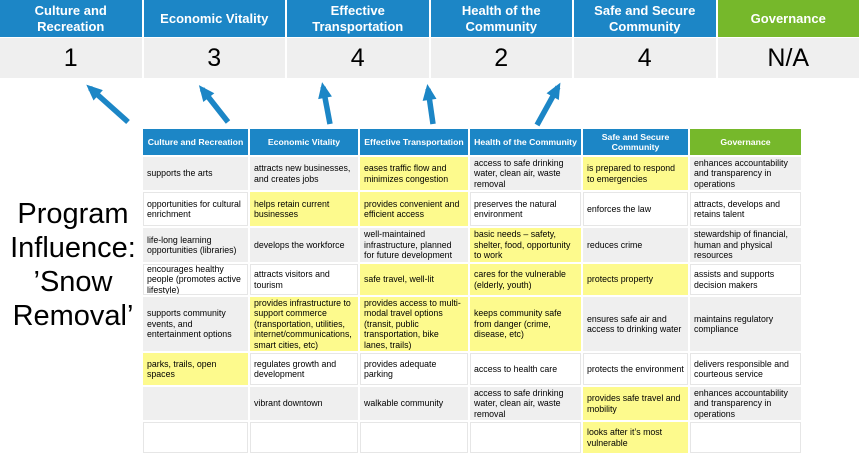  I want to click on banner-header-health: Health of the Community, so click(501, 18).